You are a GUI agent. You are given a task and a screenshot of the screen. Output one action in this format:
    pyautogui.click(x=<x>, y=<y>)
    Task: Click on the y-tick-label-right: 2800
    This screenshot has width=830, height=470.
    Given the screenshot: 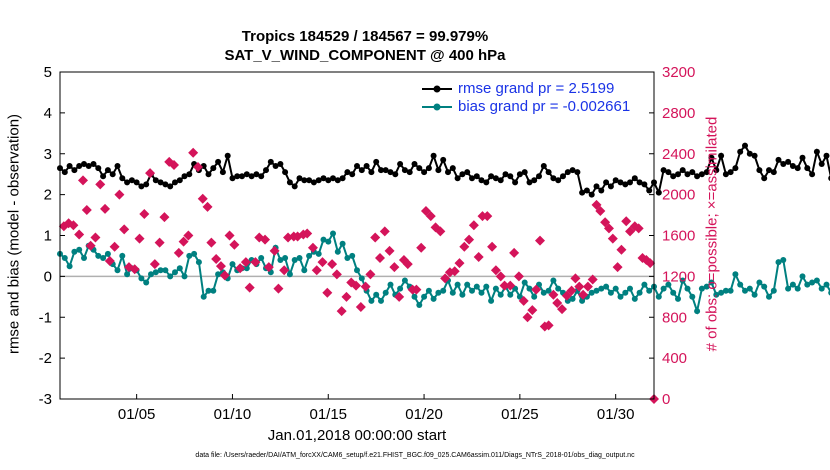 What is the action you would take?
    pyautogui.click(x=678, y=113)
    